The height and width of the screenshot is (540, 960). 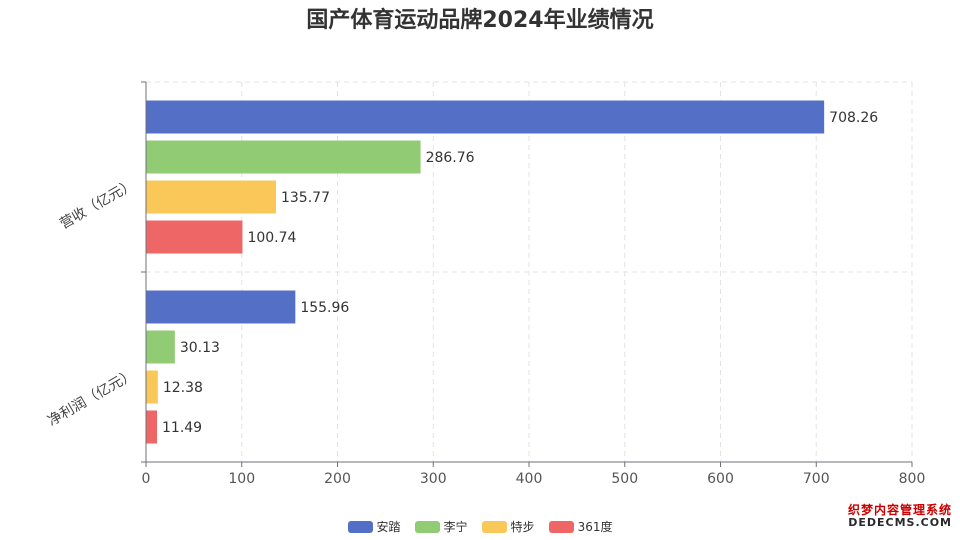 What do you see at coordinates (455, 527) in the screenshot?
I see `legend-label: 李宁` at bounding box center [455, 527].